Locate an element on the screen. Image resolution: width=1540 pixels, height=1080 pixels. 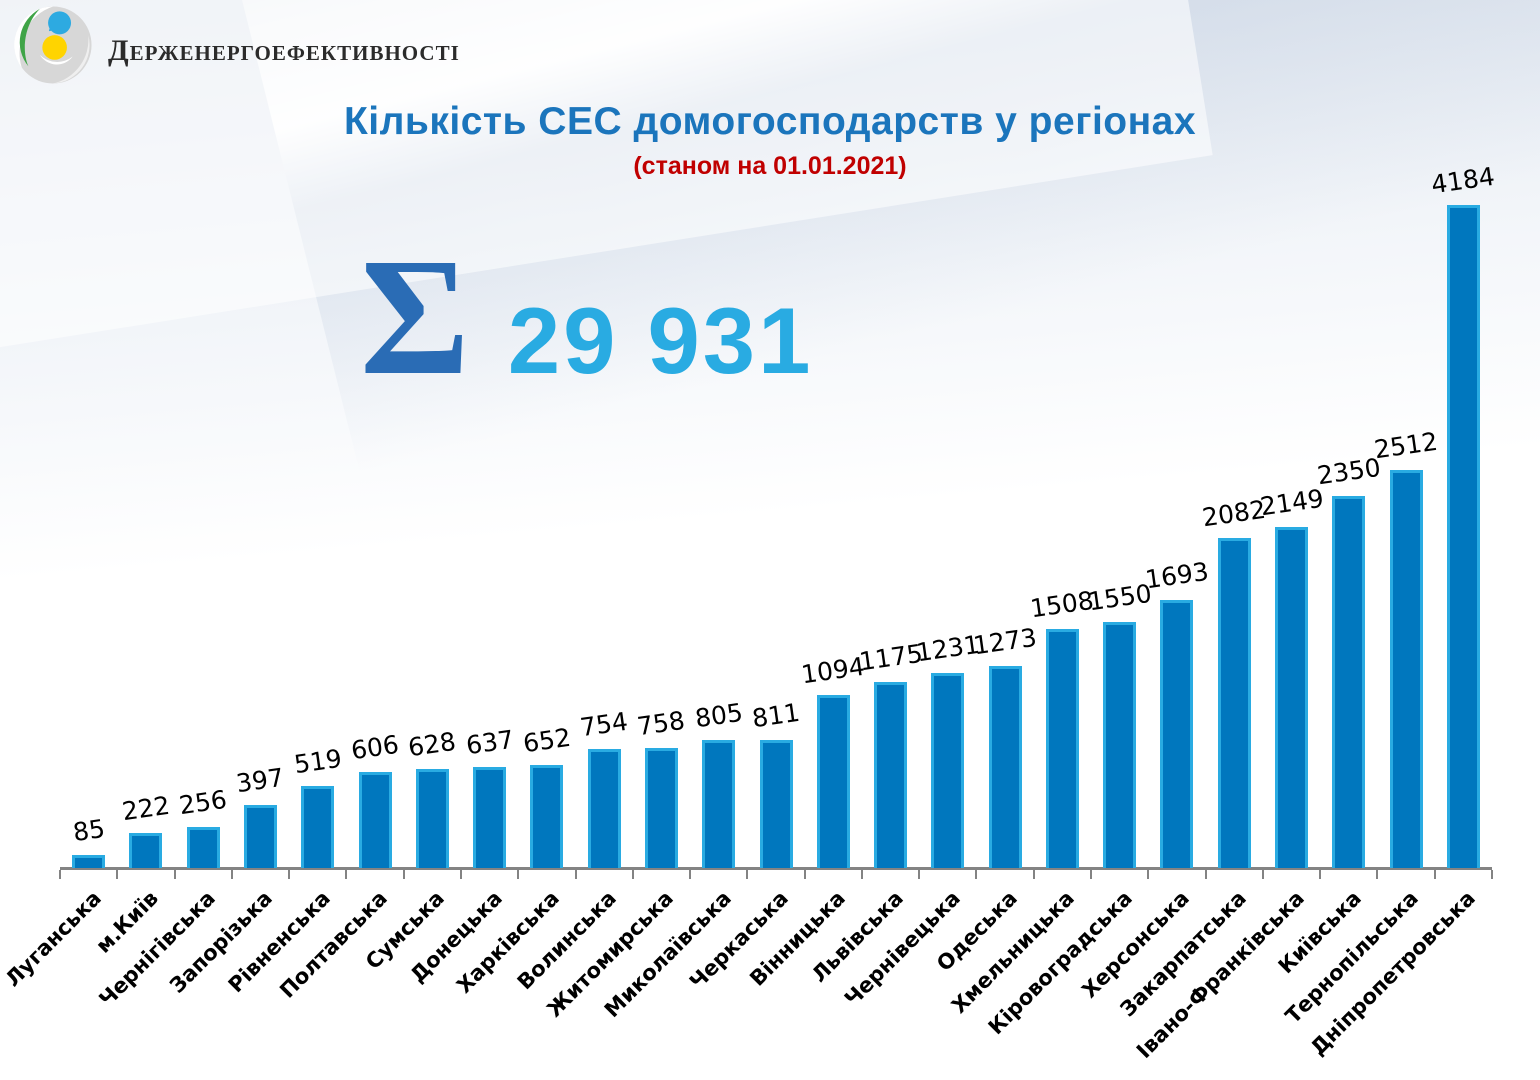
bar-value-label: 1693 is located at coordinates (1177, 575).